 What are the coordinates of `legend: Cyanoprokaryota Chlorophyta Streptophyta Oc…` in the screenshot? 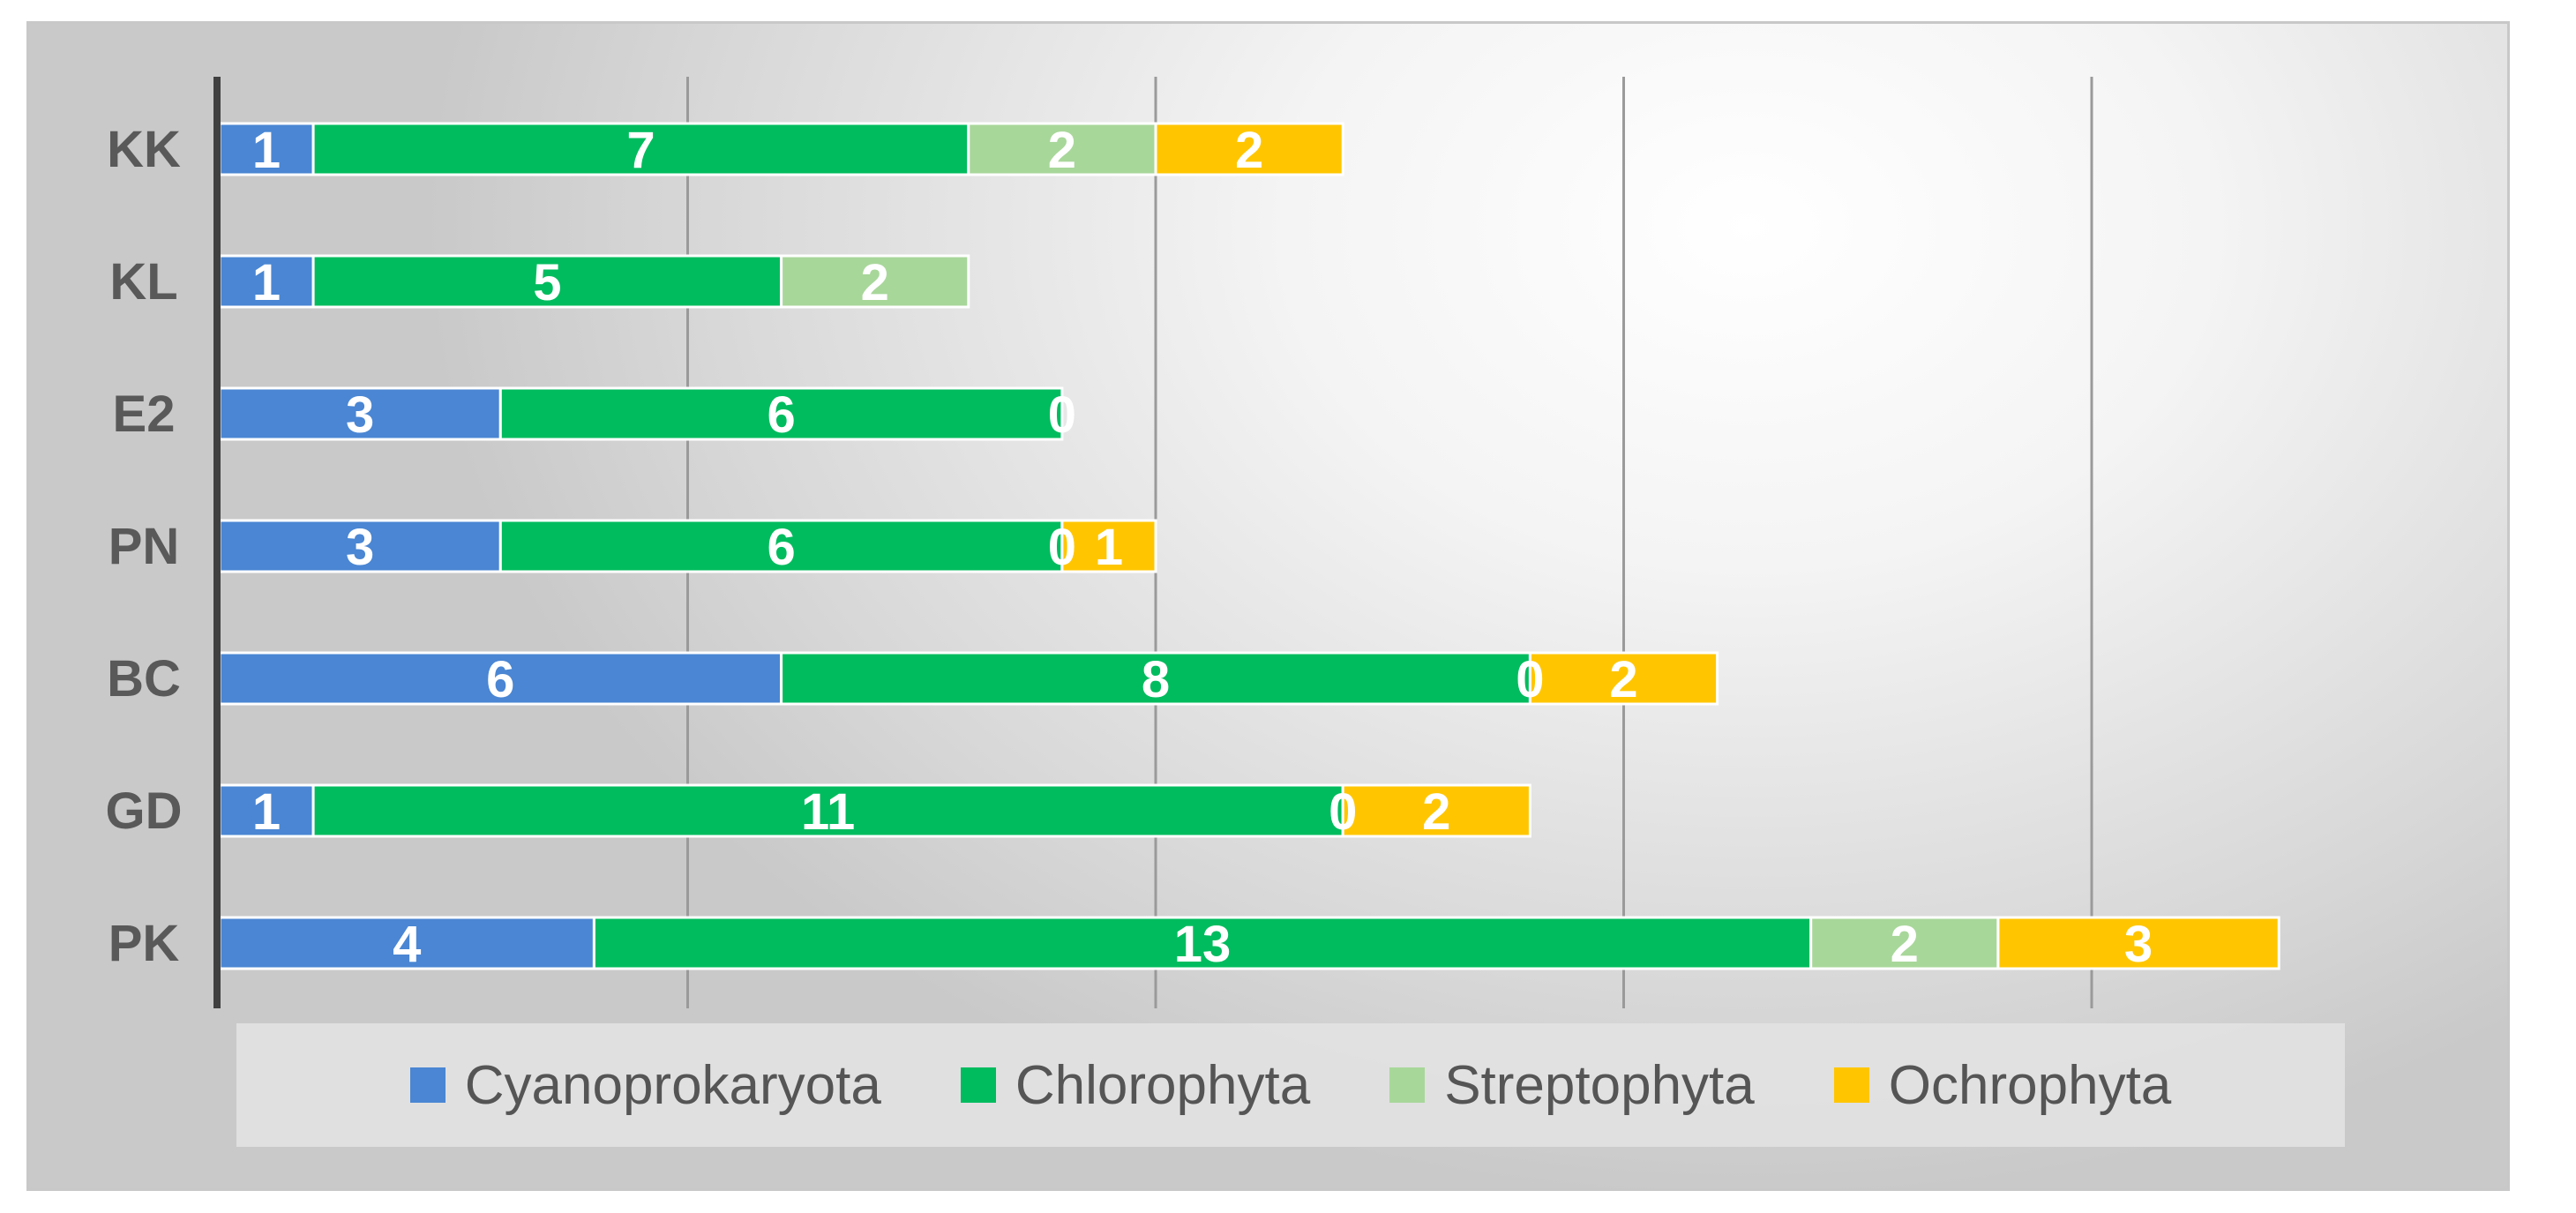 It's located at (1290, 1085).